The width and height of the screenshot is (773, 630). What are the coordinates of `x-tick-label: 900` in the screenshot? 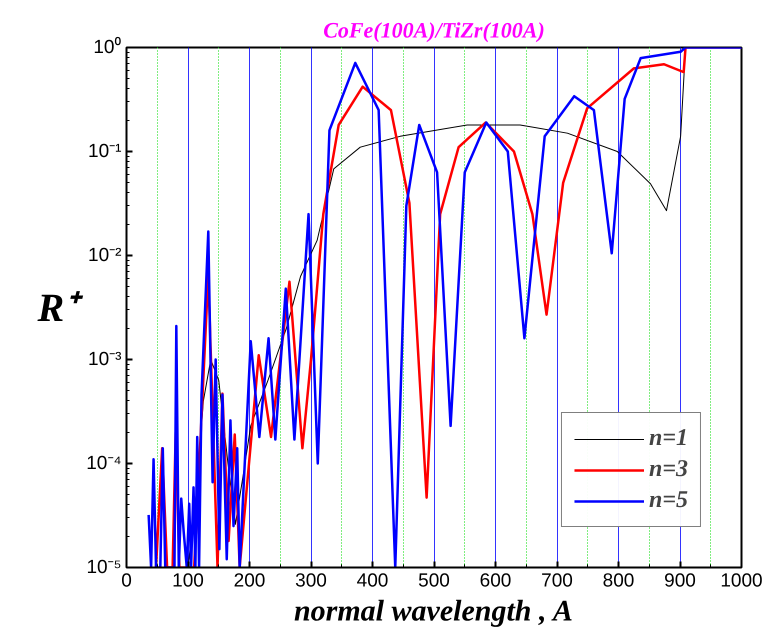 It's located at (680, 581).